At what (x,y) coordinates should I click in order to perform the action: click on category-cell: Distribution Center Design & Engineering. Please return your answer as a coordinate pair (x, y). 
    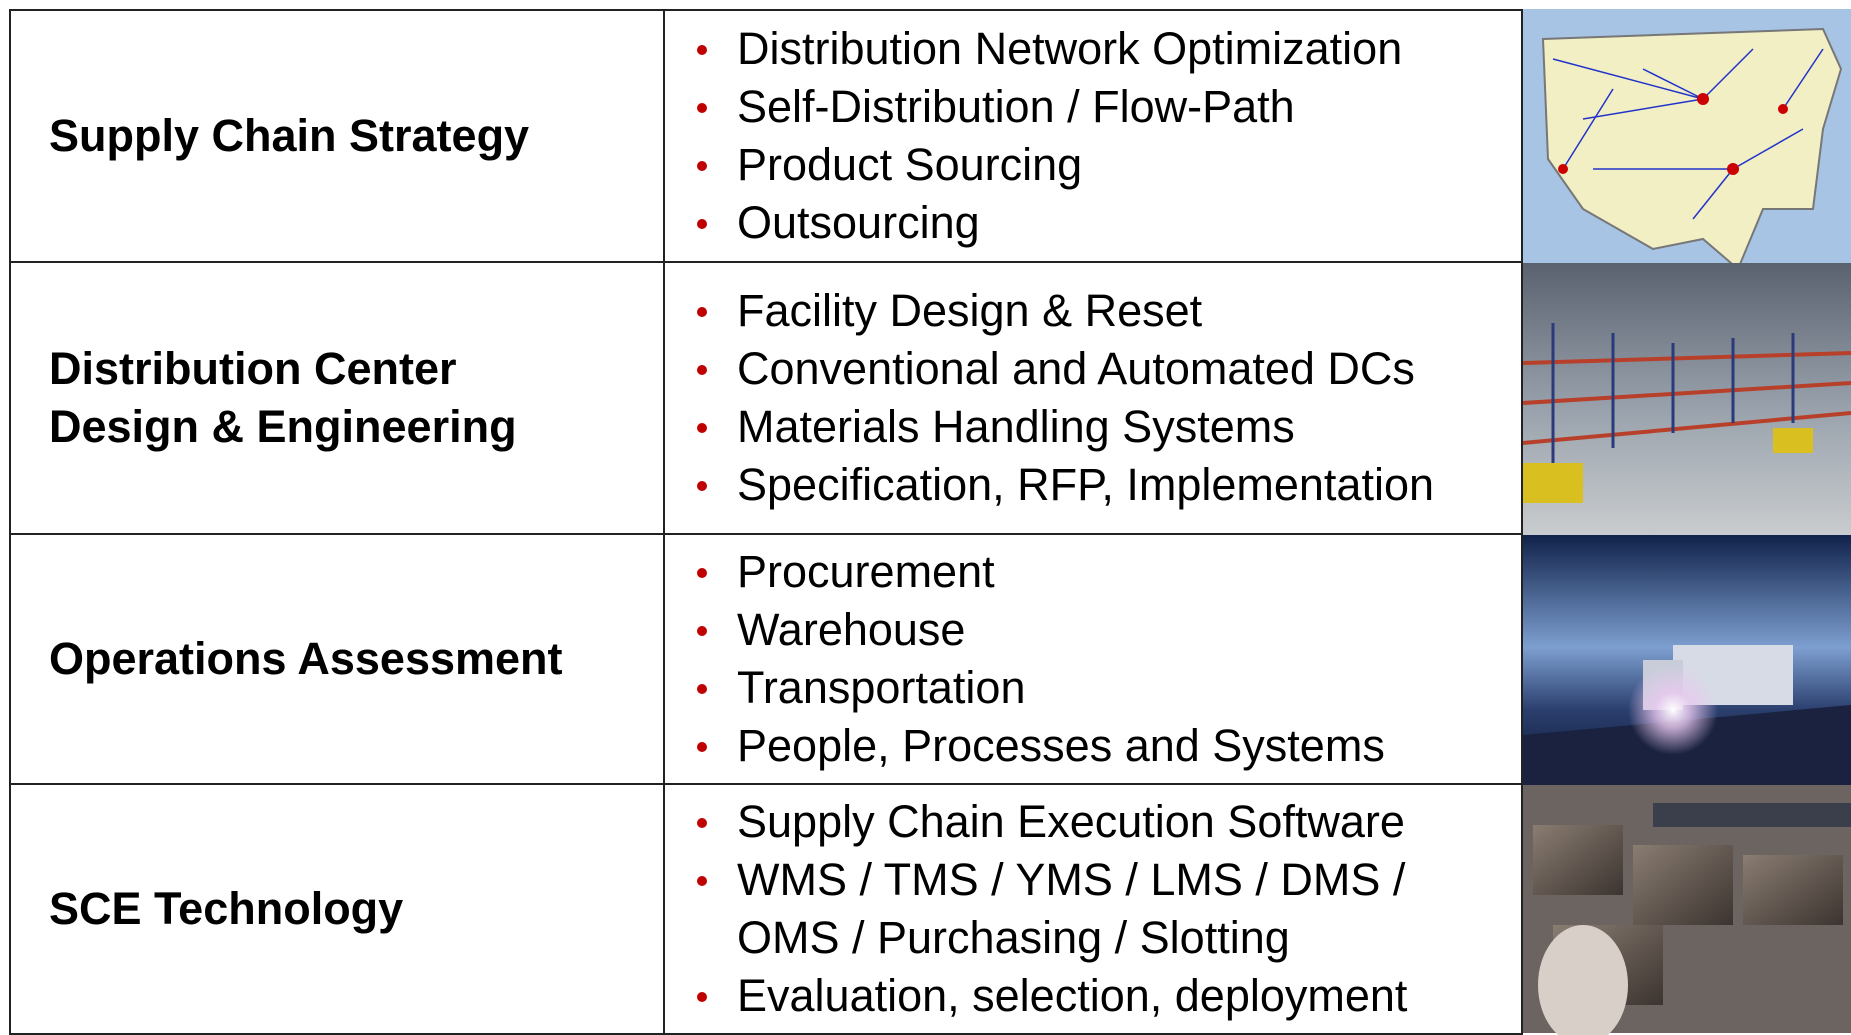
    Looking at the image, I should click on (336, 399).